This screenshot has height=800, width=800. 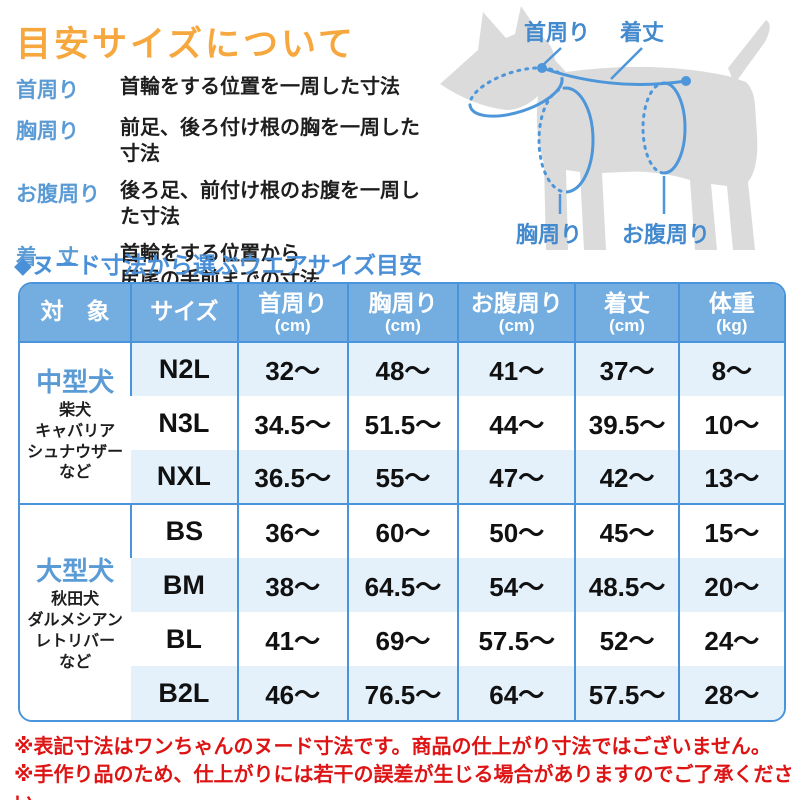 I want to click on table-row: B2L 46～ 76.5～ 64～ 57.5～ 28～, so click(x=402, y=693).